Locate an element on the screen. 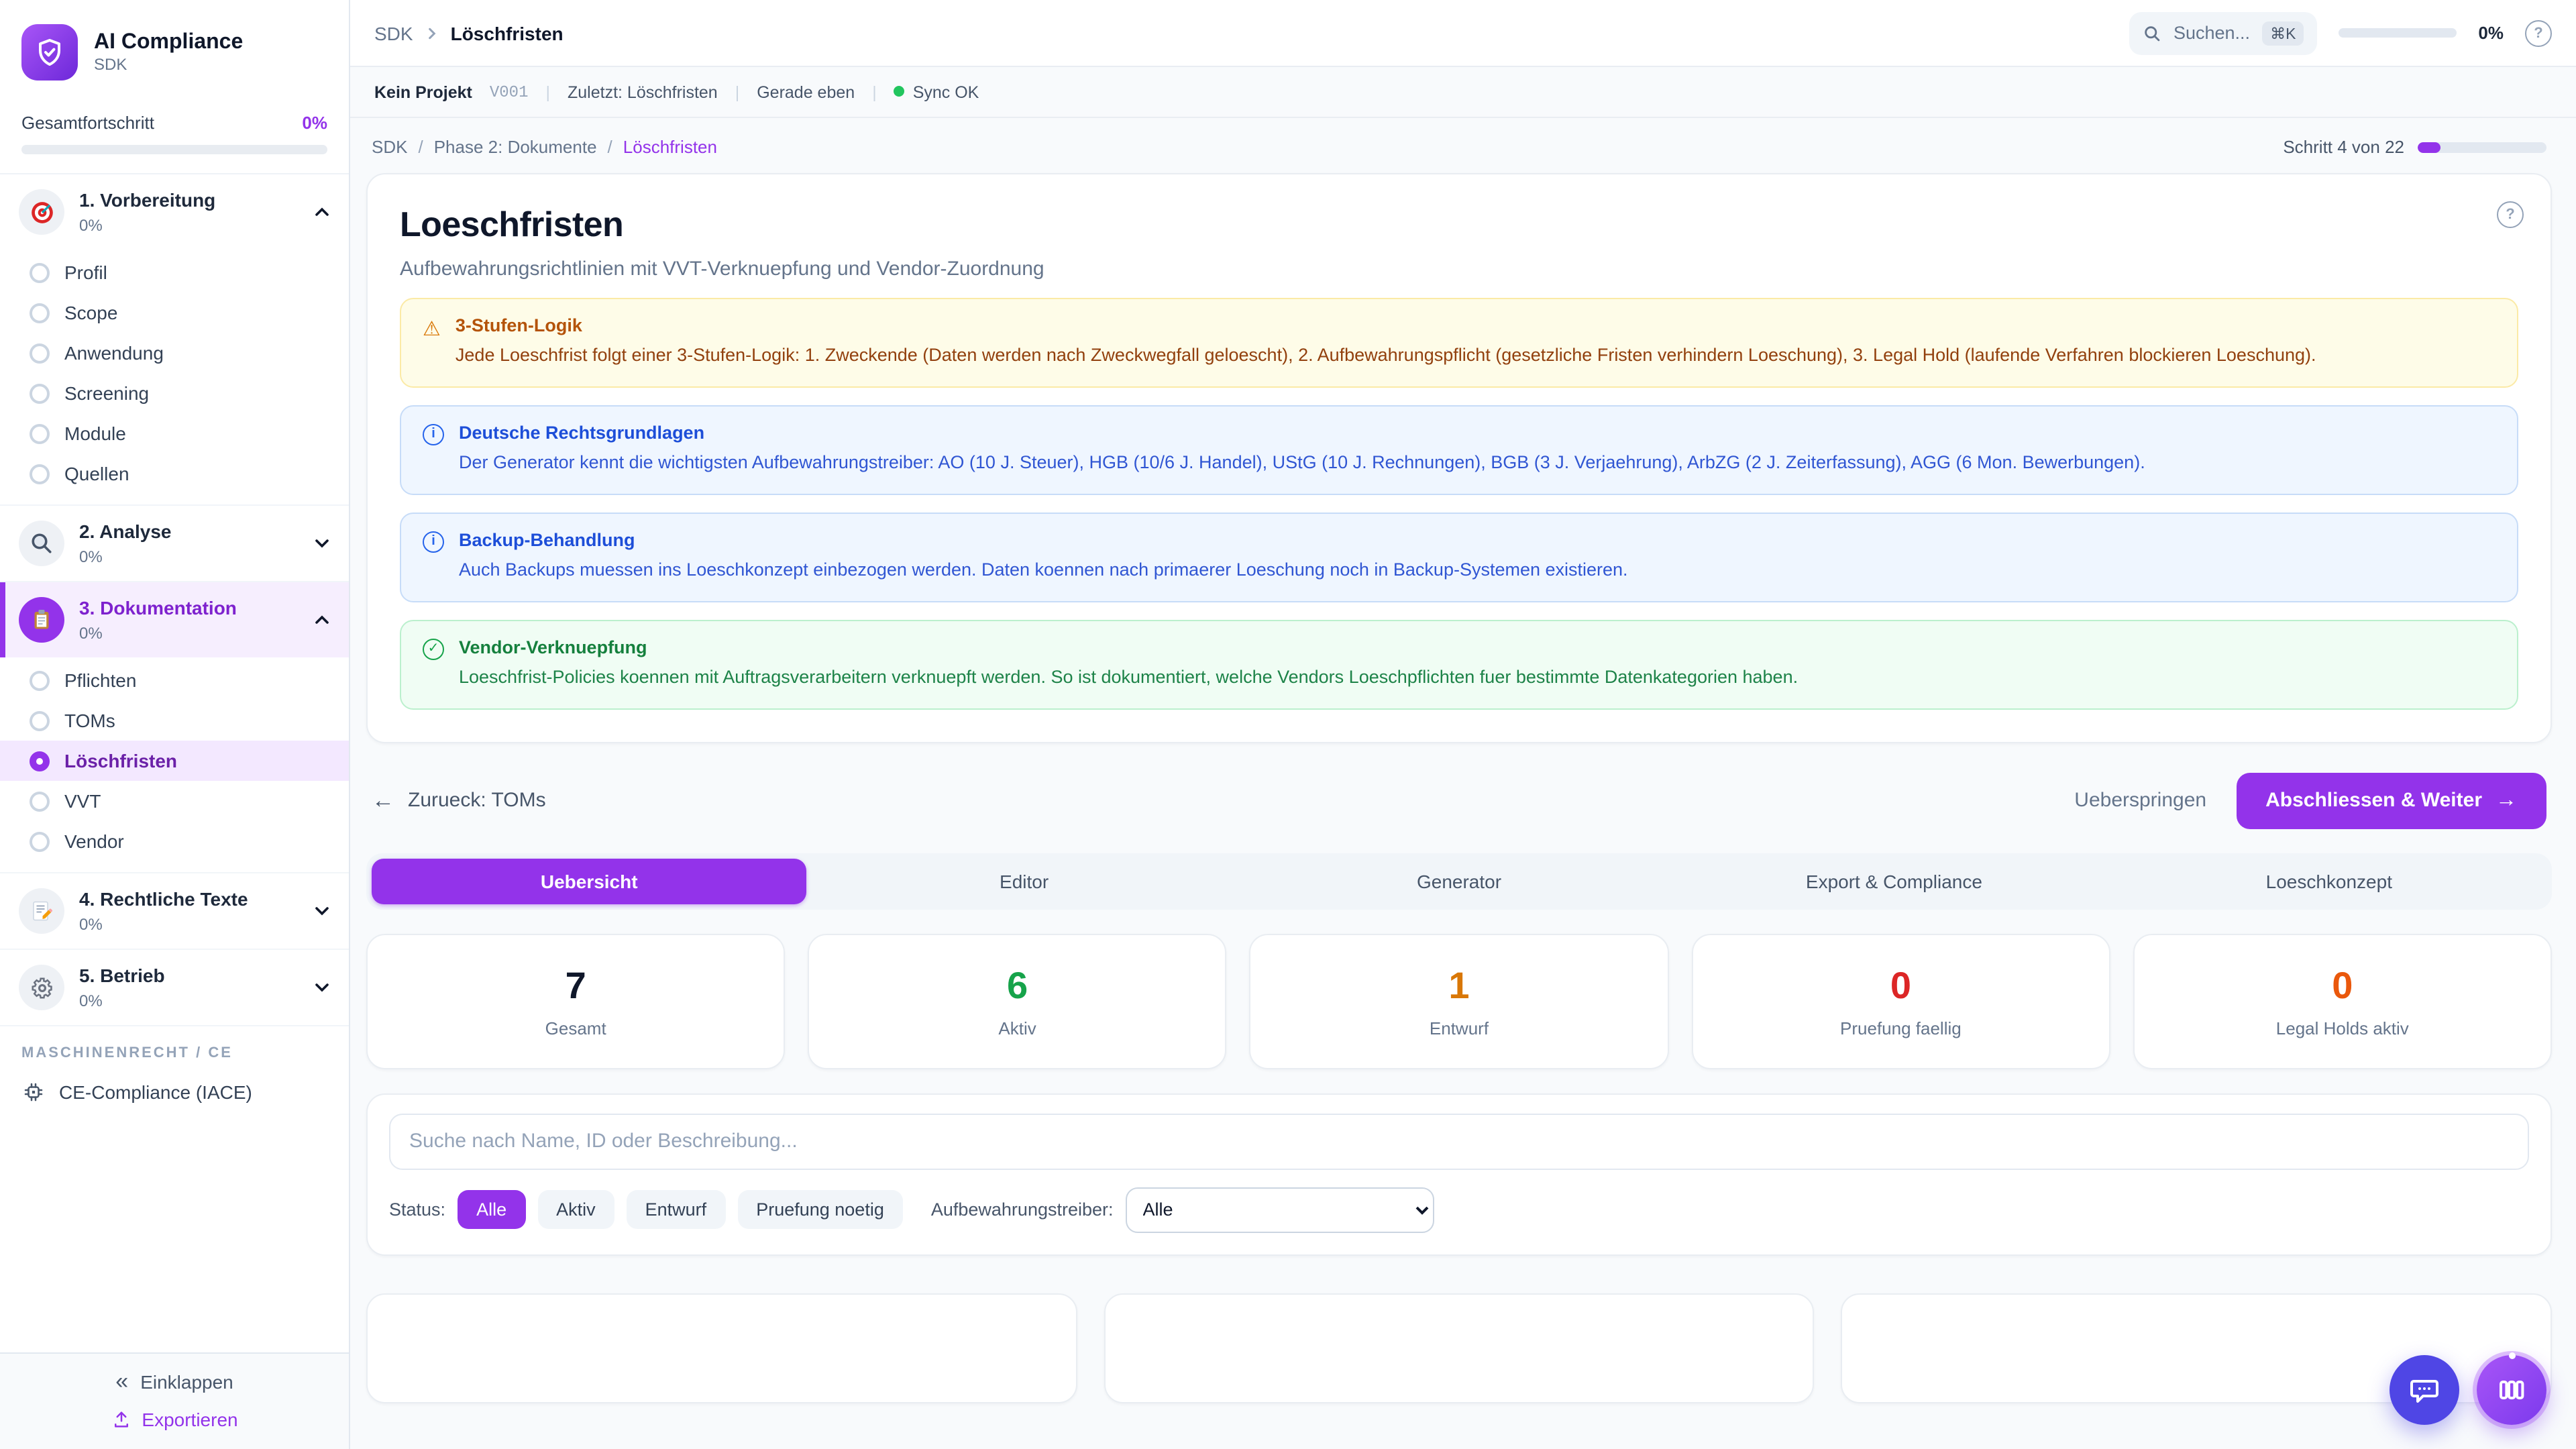  nav-section-analyse: 2. Analyse 0% is located at coordinates (174, 544).